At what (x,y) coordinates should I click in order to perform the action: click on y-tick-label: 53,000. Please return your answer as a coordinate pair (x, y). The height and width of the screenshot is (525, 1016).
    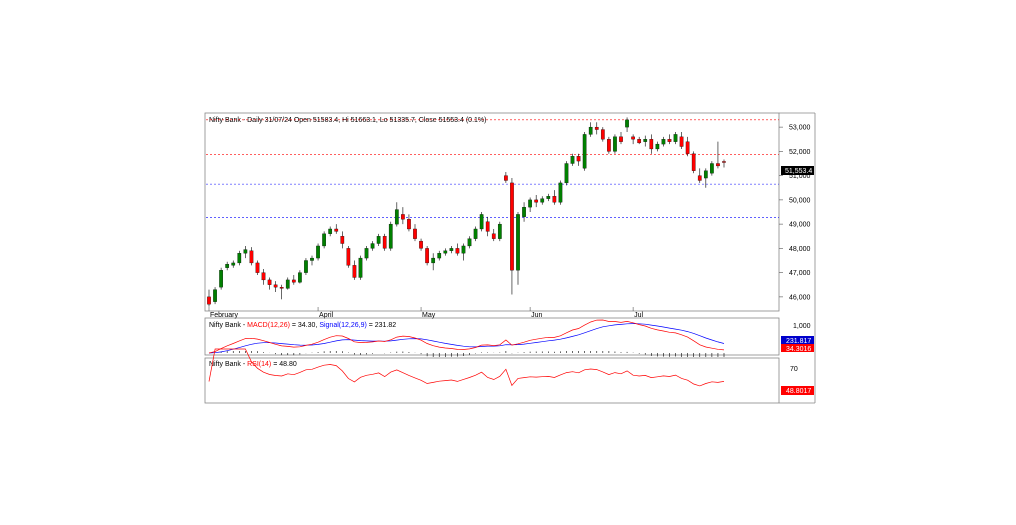
    Looking at the image, I should click on (800, 128).